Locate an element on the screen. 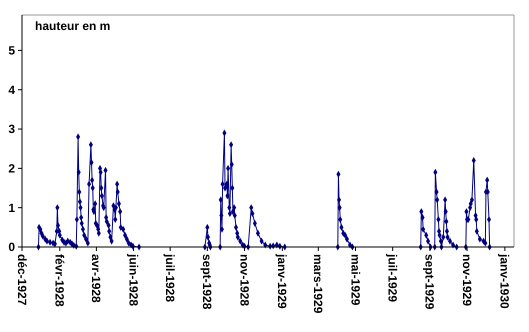 The height and width of the screenshot is (332, 529). y-tick-label: 1 is located at coordinates (12, 207).